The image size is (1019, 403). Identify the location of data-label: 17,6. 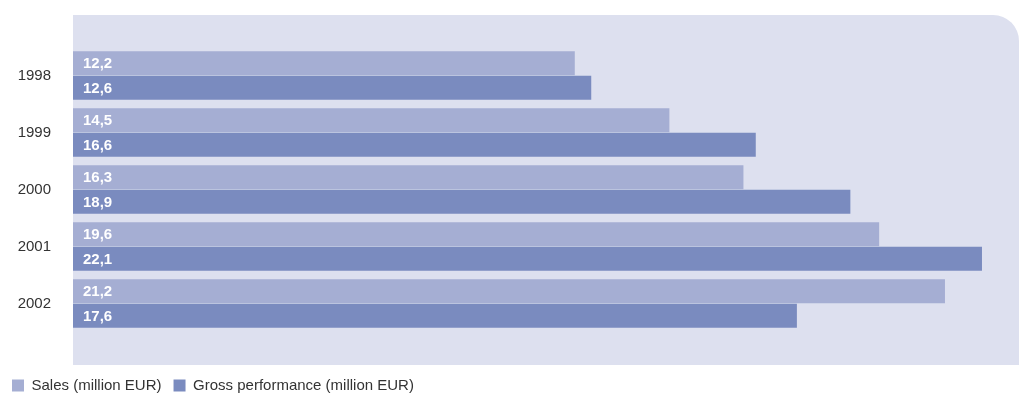
(98, 315).